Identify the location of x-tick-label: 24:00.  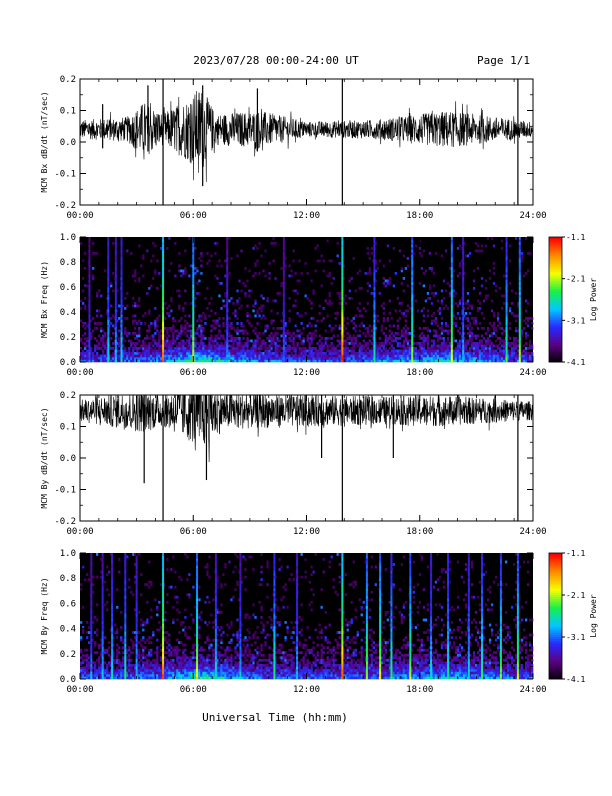
(532, 373).